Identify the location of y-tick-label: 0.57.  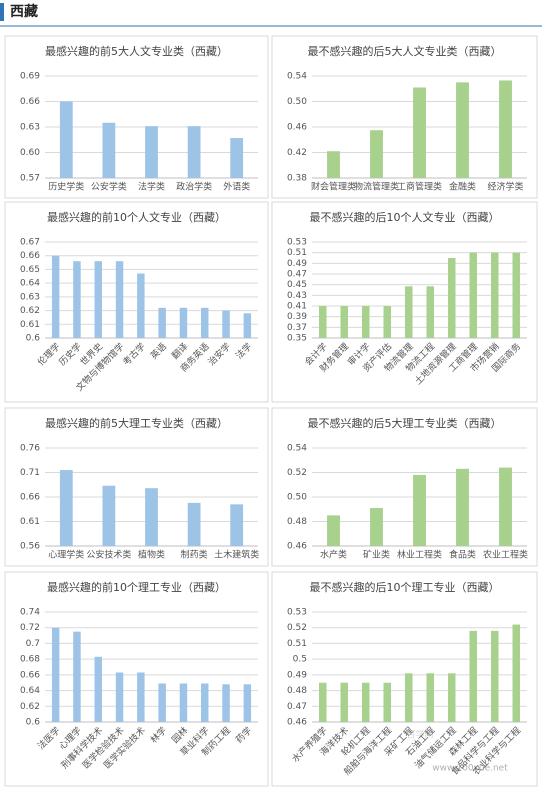
(30, 179).